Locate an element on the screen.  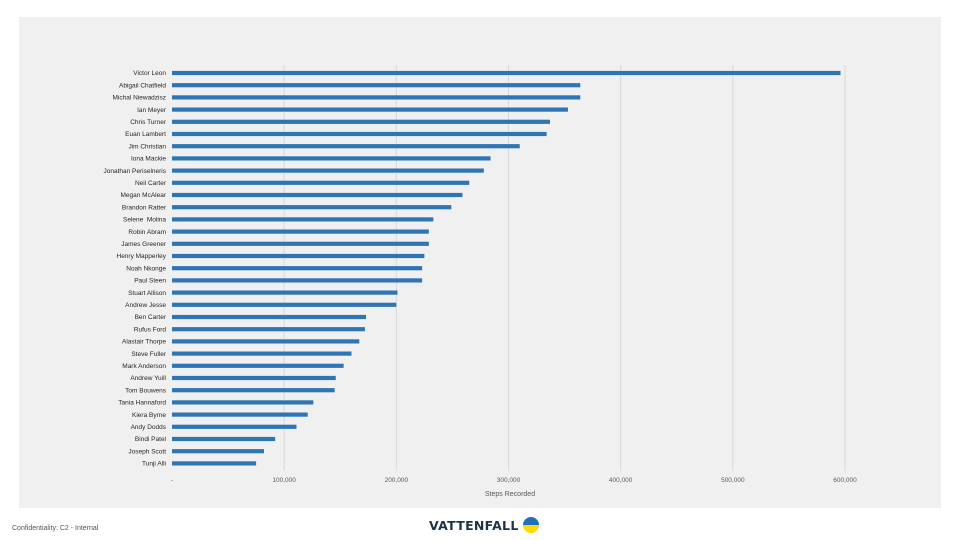
brand-logo: VATTENFALL is located at coordinates (484, 525).